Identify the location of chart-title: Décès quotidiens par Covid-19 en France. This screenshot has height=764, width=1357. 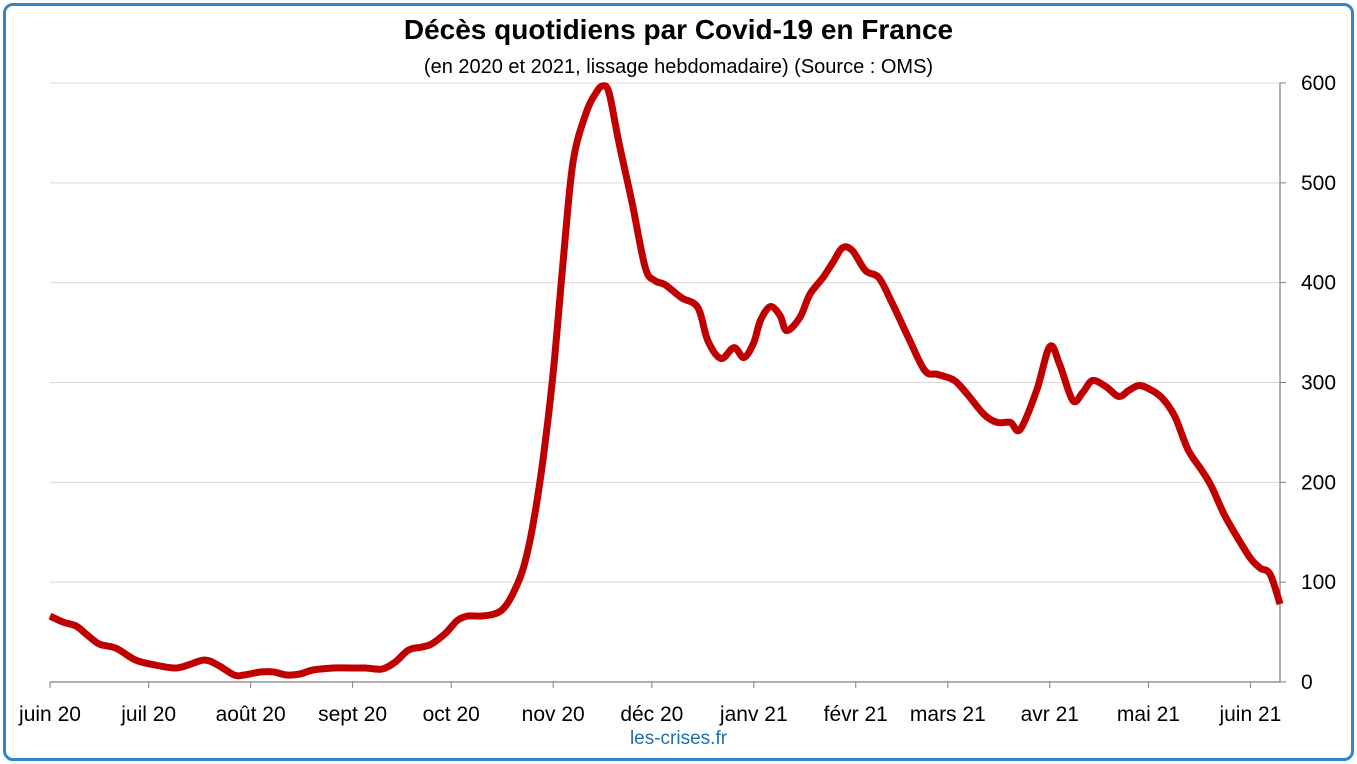
(678, 29).